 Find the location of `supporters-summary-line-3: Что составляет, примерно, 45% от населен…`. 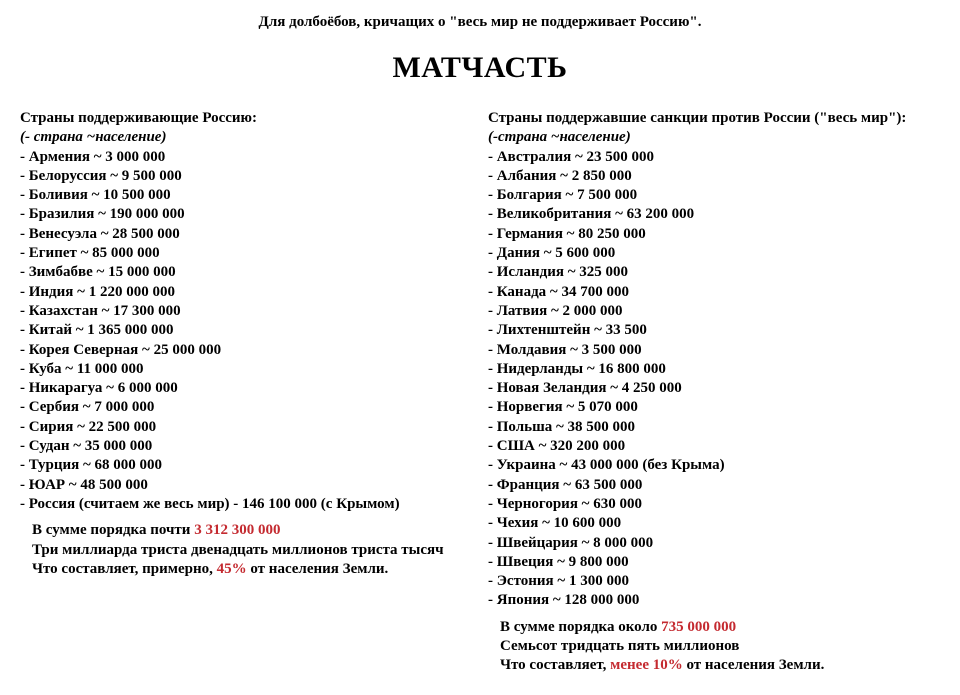

supporters-summary-line-3: Что составляет, примерно, 45% от населен… is located at coordinates (260, 569).